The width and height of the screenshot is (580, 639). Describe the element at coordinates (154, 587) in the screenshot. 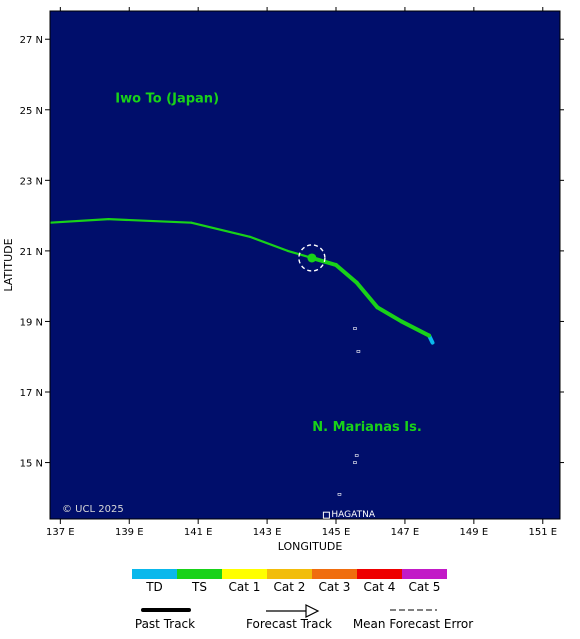

I see `scale-label: TD` at that location.